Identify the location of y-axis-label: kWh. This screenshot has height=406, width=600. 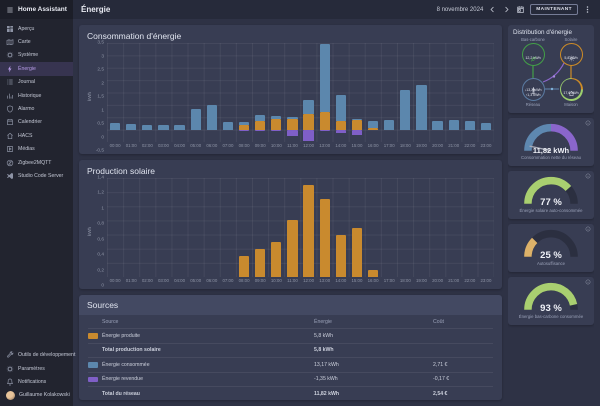
(89, 97).